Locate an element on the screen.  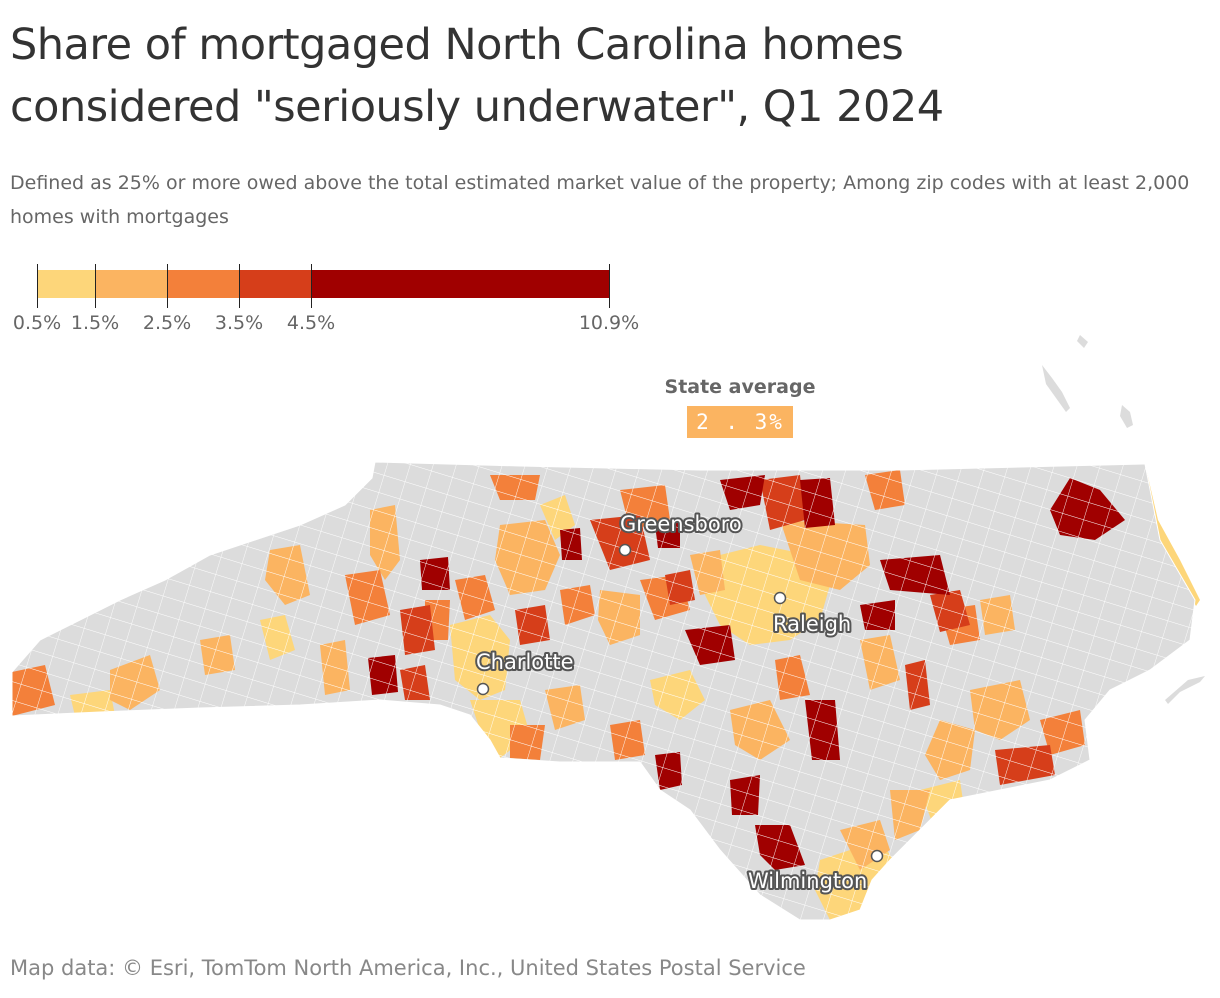
legend-label: 10.9% is located at coordinates (609, 323).